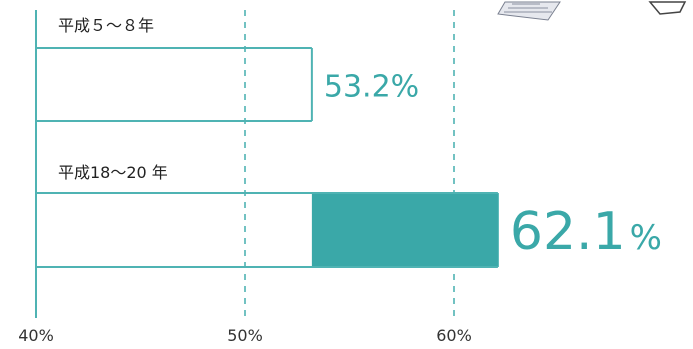  Describe the element at coordinates (36, 335) in the screenshot. I see `x-tick-label: 40%` at that location.